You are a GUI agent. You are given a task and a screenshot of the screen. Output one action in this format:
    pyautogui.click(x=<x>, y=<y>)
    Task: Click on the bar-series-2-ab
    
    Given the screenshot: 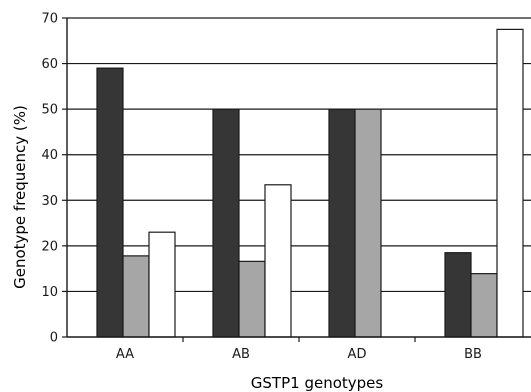 What is the action you would take?
    pyautogui.click(x=252, y=299)
    